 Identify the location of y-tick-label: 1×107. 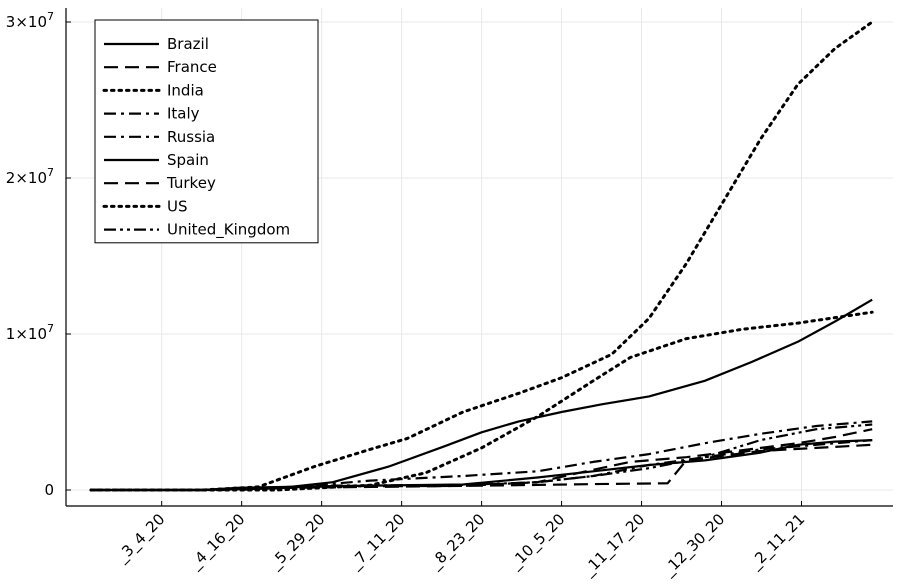
(30, 332).